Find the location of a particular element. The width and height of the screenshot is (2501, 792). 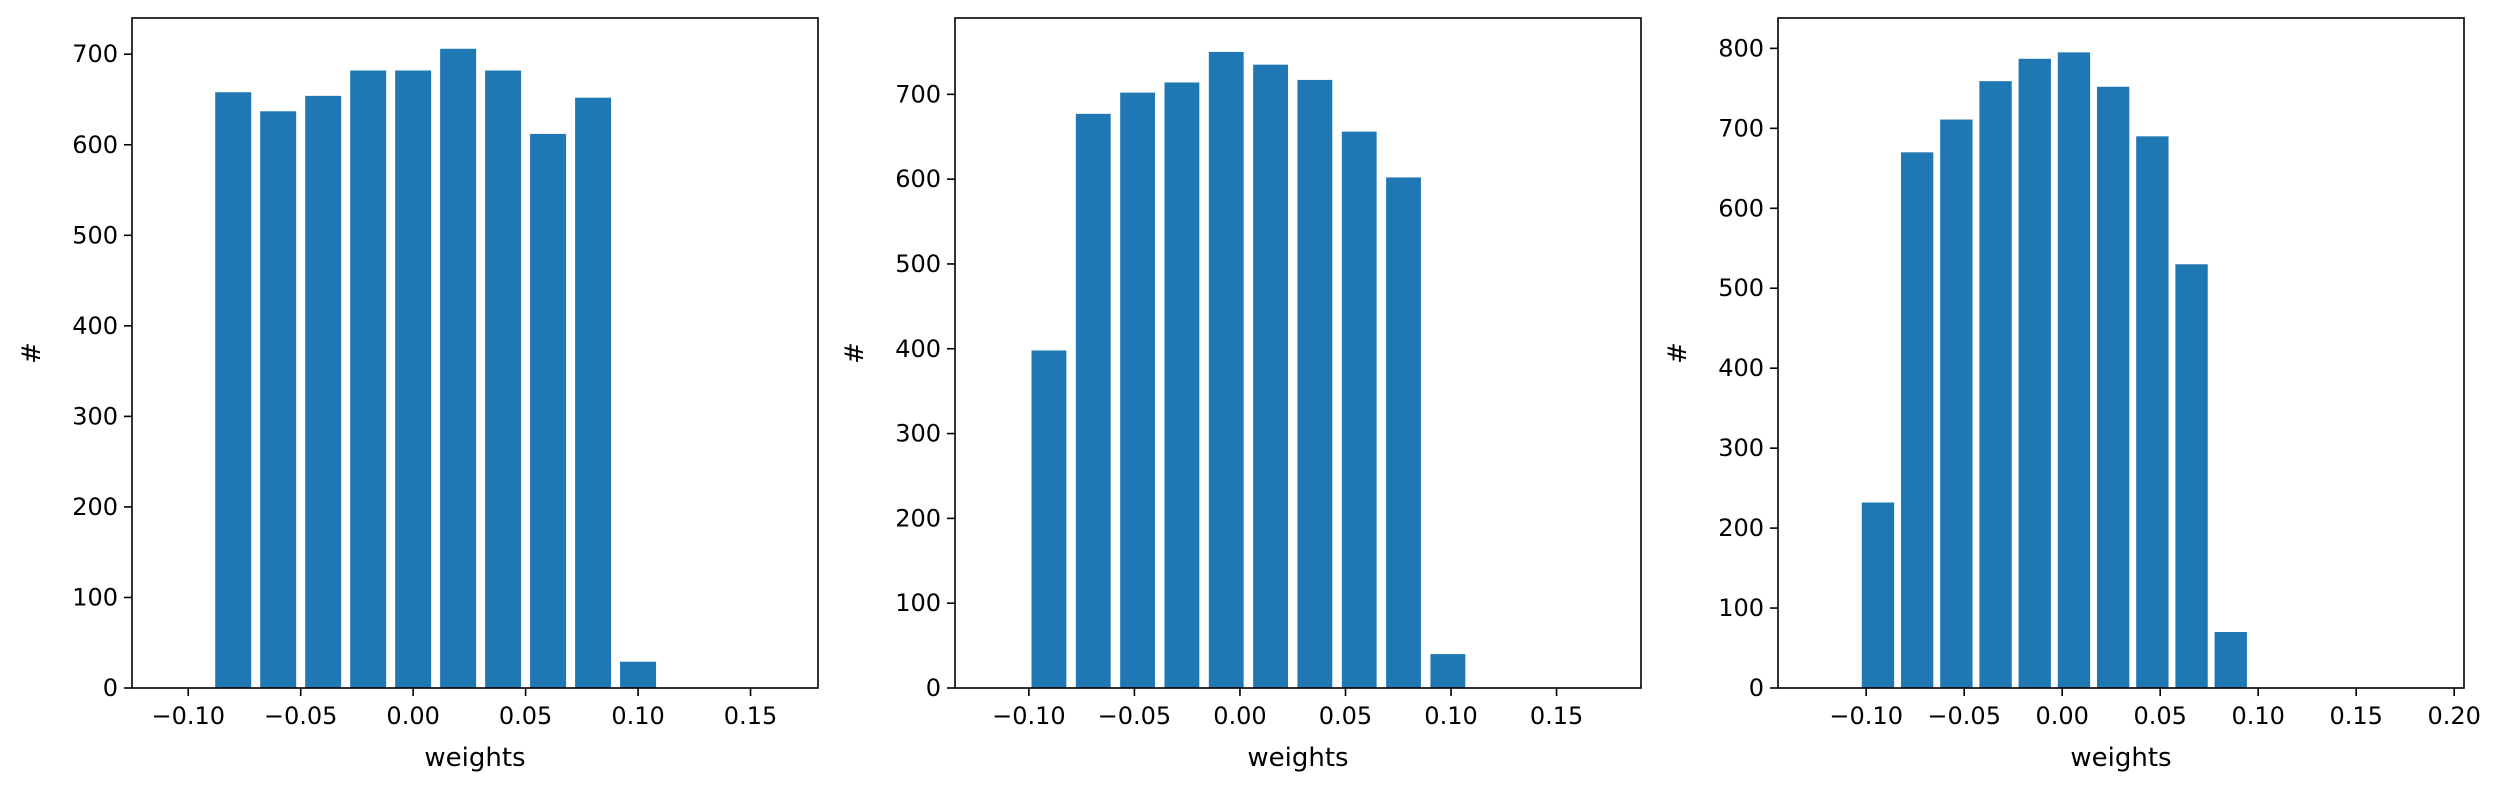

y-tick-label: 800 is located at coordinates (1741, 48).